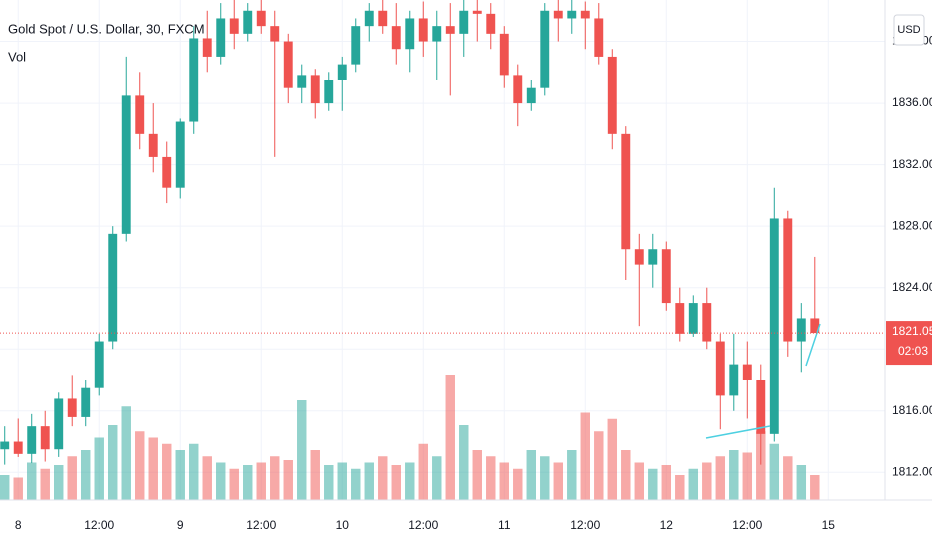 The height and width of the screenshot is (550, 932). I want to click on chart-title: Gold Spot / U.S. Dollar, 30, FXCM, so click(106, 28).